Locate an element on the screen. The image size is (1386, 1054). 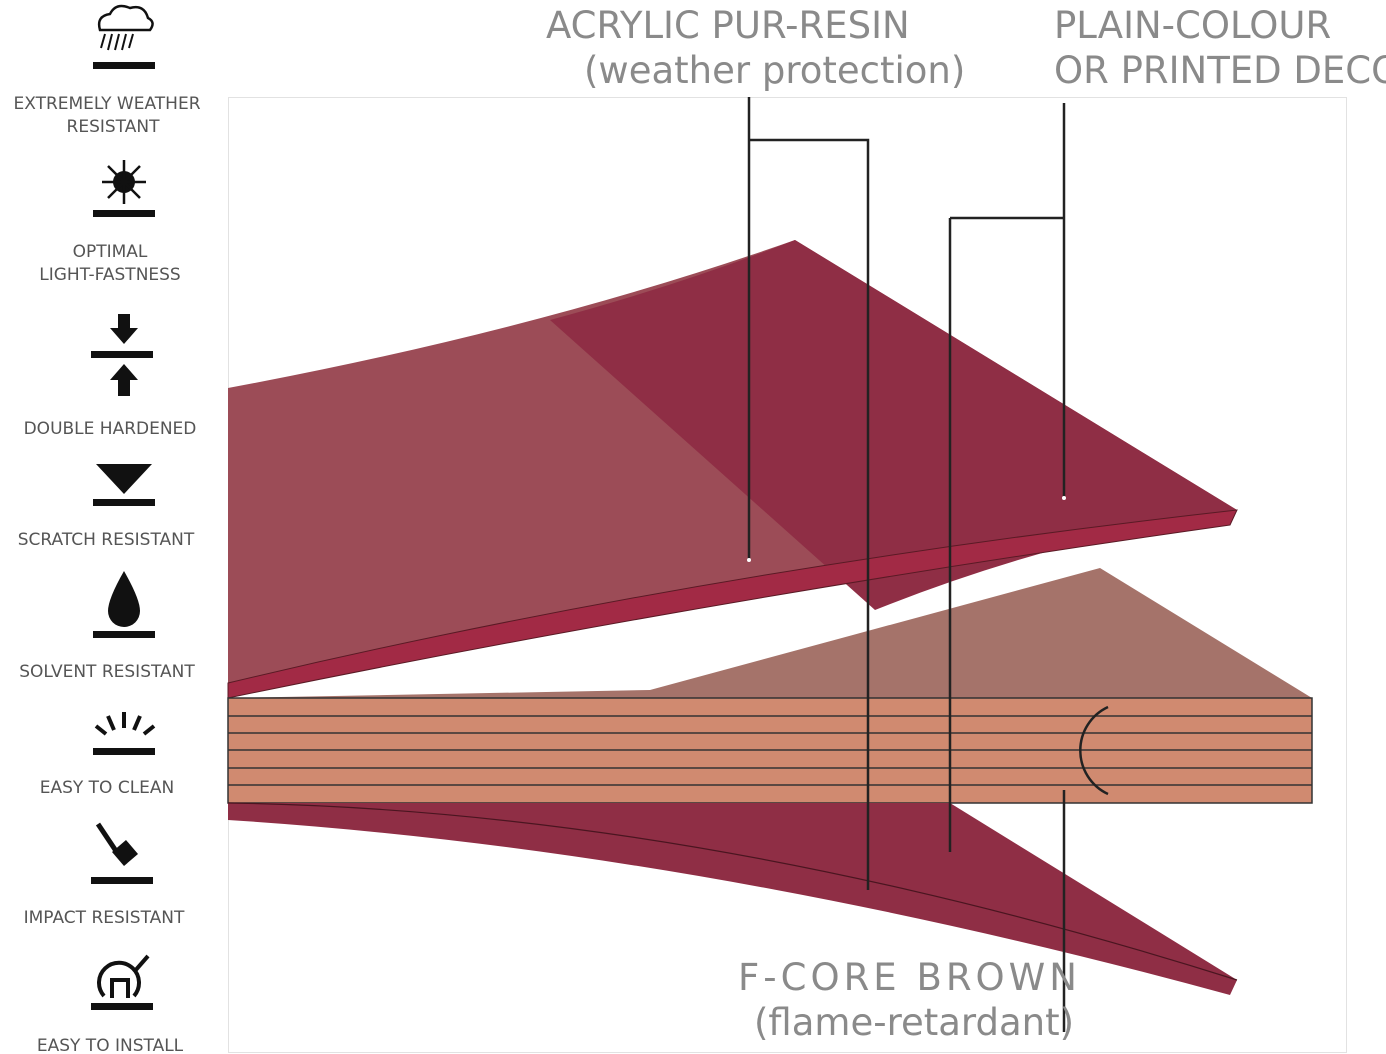
top-sheet-edge is located at coordinates (732, 604).